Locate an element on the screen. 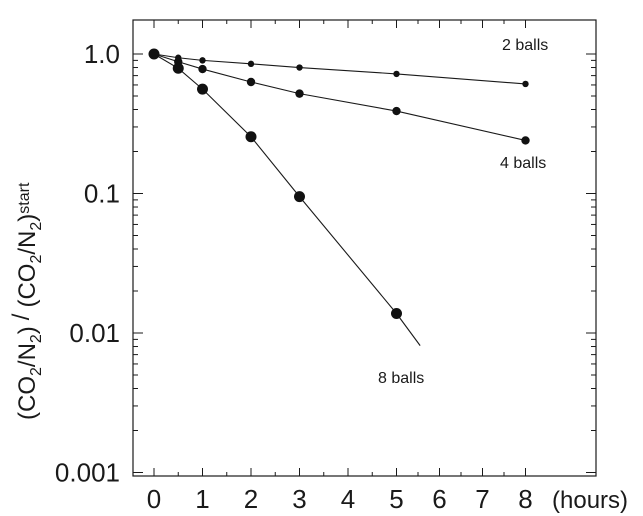  y-tick-label: 0.1 is located at coordinates (102, 194).